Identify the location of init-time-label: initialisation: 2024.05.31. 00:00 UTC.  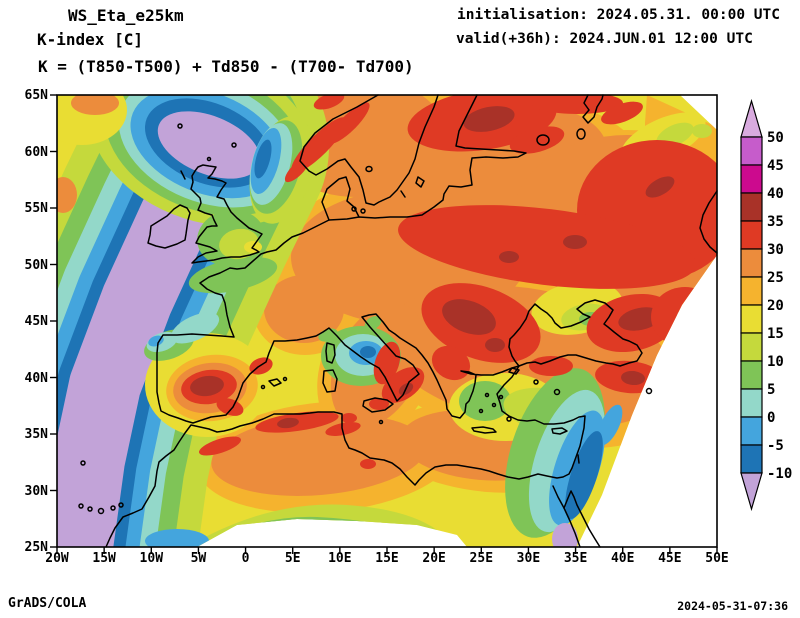
(619, 15).